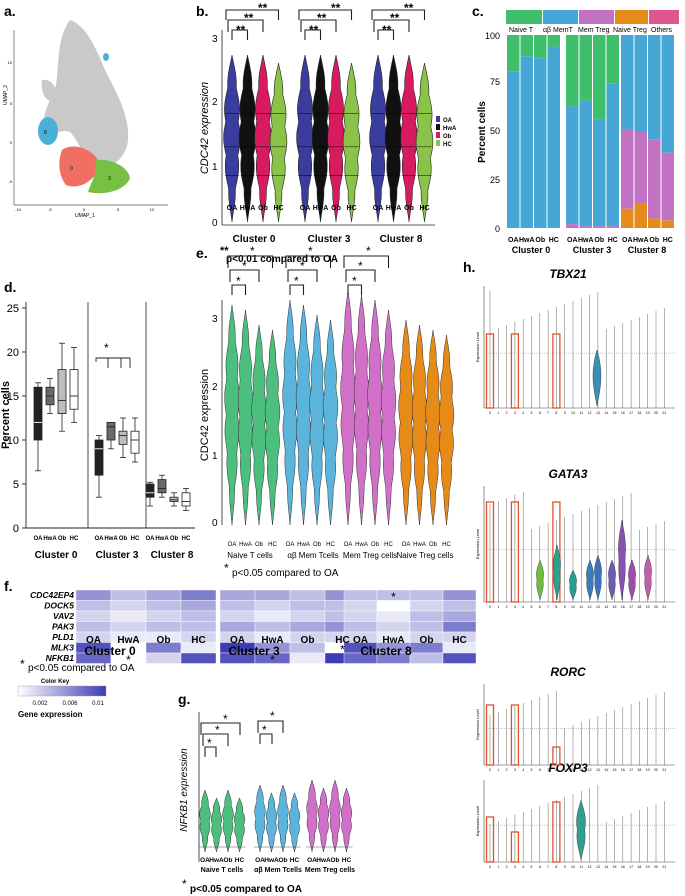 The height and width of the screenshot is (896, 685). What do you see at coordinates (507, 413) in the screenshot?
I see `h-xtick: 2` at bounding box center [507, 413].